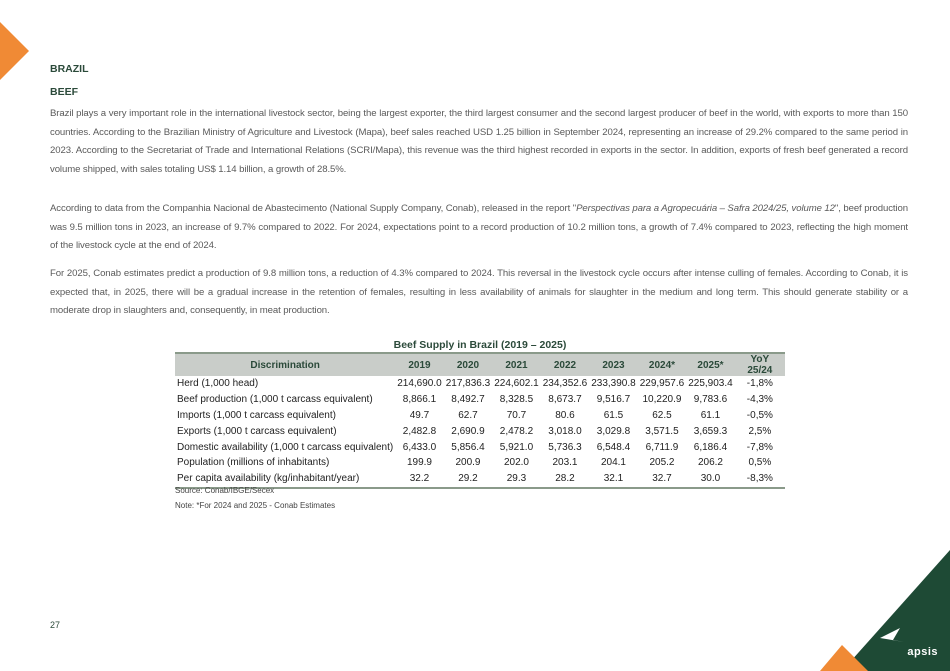 The width and height of the screenshot is (950, 671). What do you see at coordinates (759, 400) in the screenshot?
I see `table-cell: -4,3%` at bounding box center [759, 400].